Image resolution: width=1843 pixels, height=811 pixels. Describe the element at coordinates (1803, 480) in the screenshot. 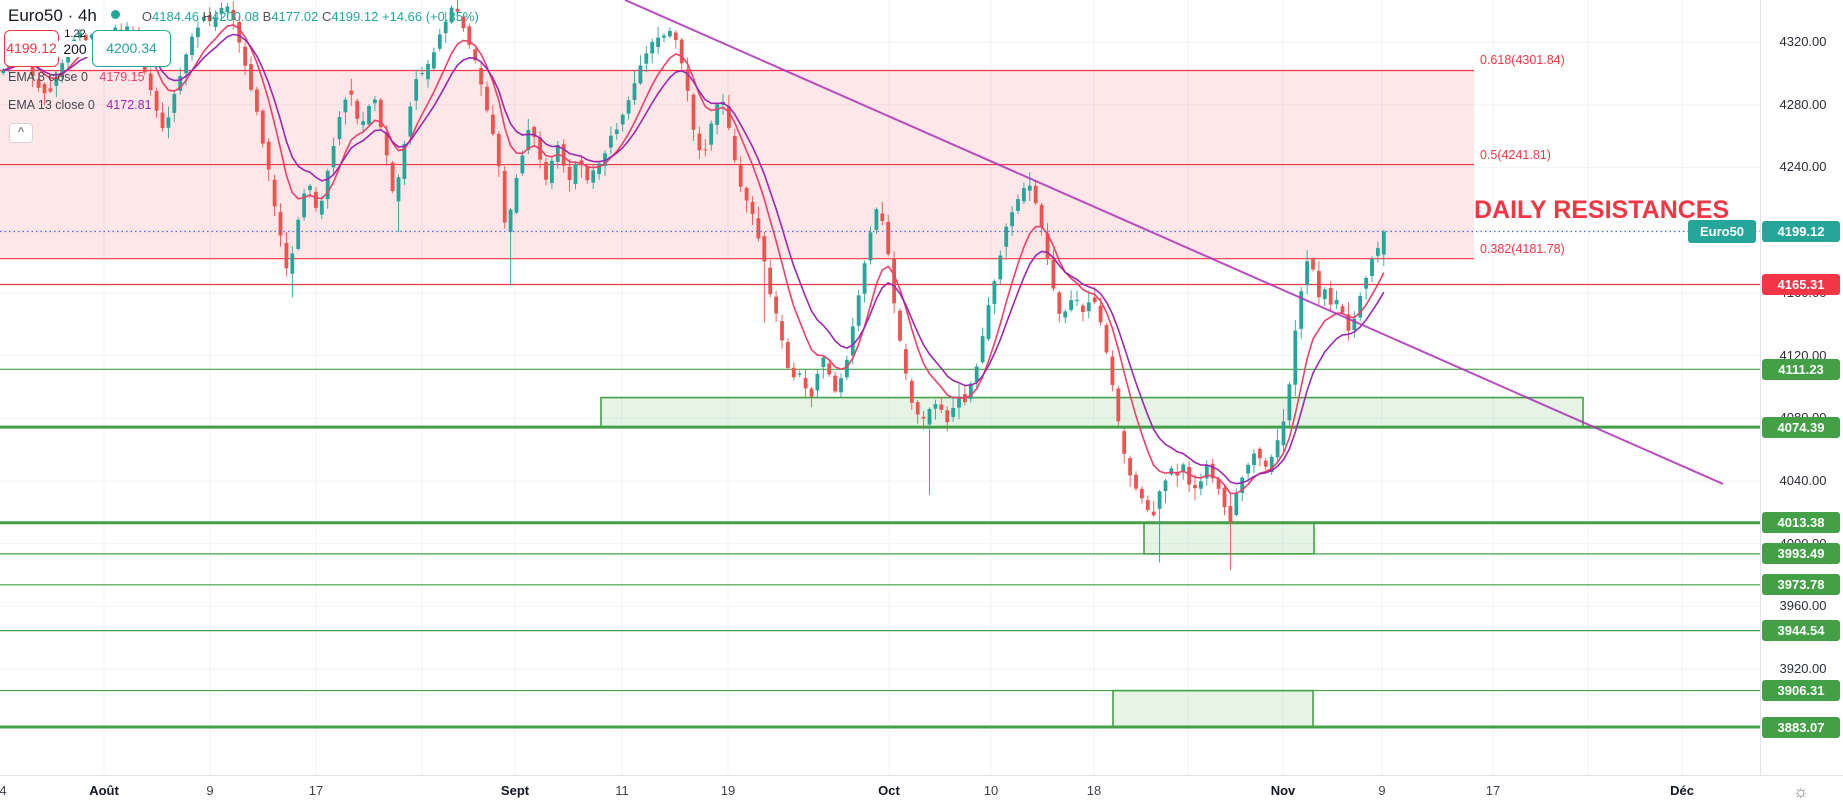

I see `price-axis-tick: 4040.00` at that location.